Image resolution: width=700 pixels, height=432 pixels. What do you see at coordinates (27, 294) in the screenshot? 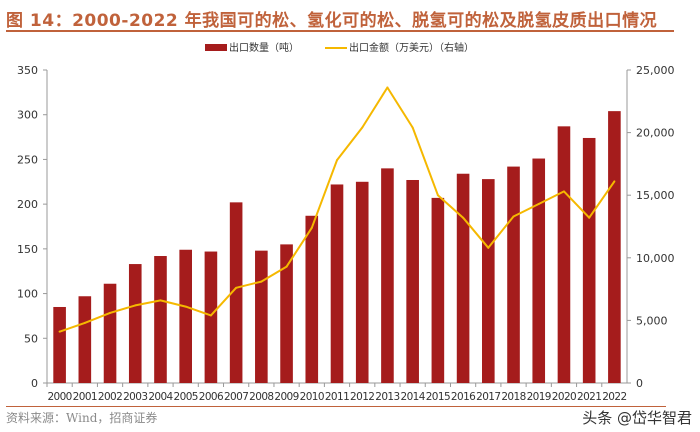
I see `left-tick-label: 100` at bounding box center [27, 294].